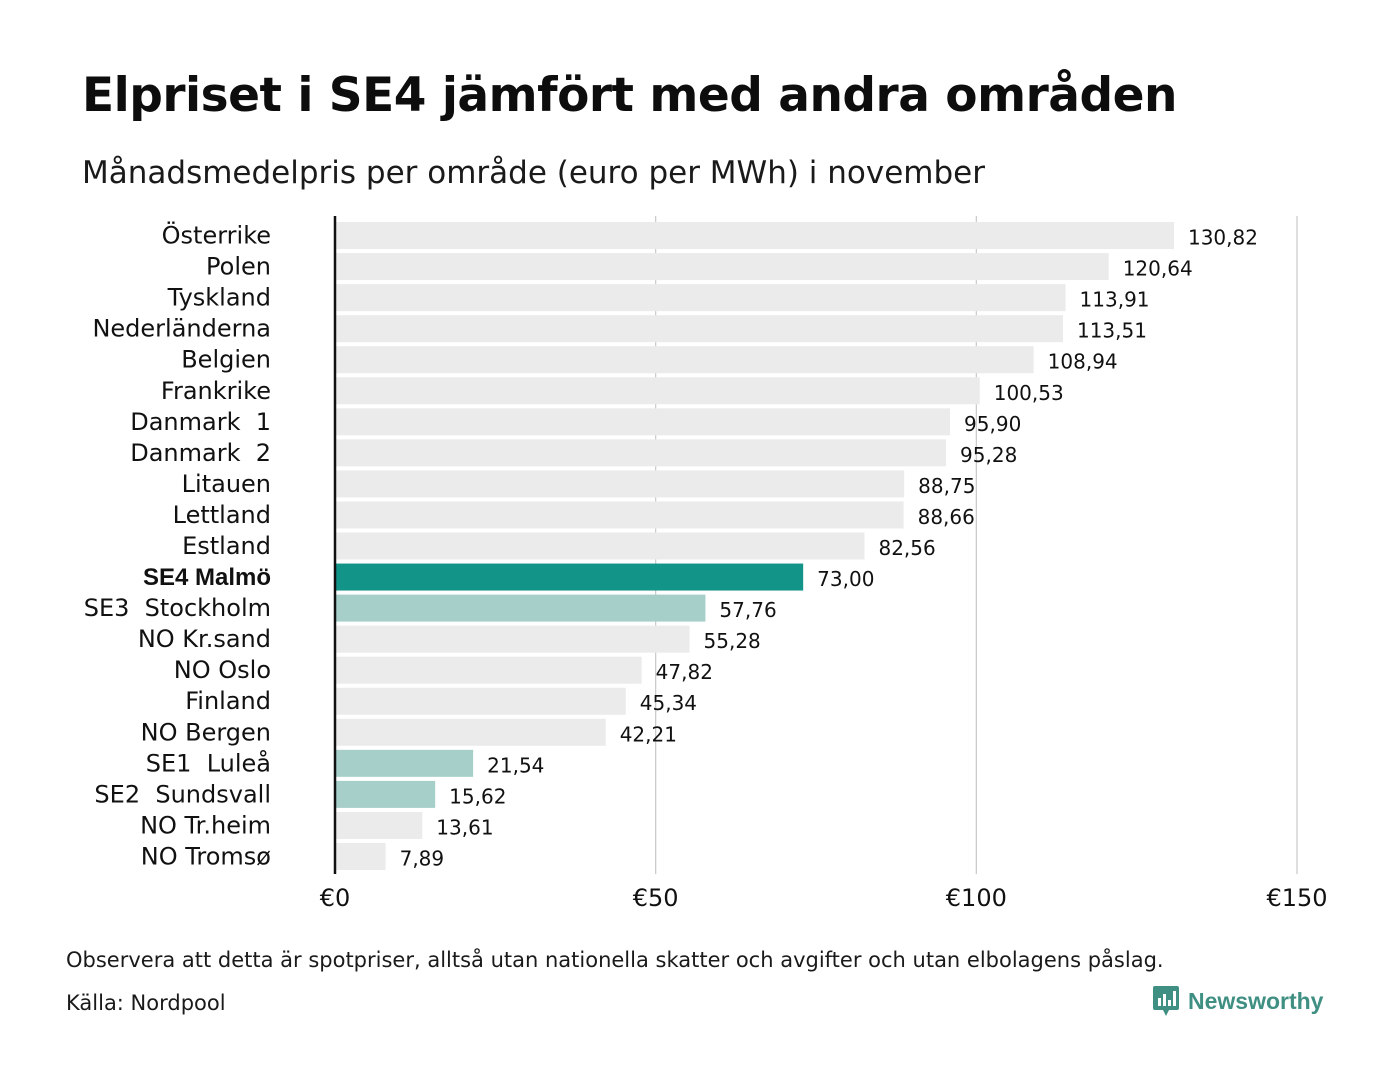 Image resolution: width=1400 pixels, height=1080 pixels. What do you see at coordinates (216, 391) in the screenshot?
I see `category-label: Frankrike` at bounding box center [216, 391].